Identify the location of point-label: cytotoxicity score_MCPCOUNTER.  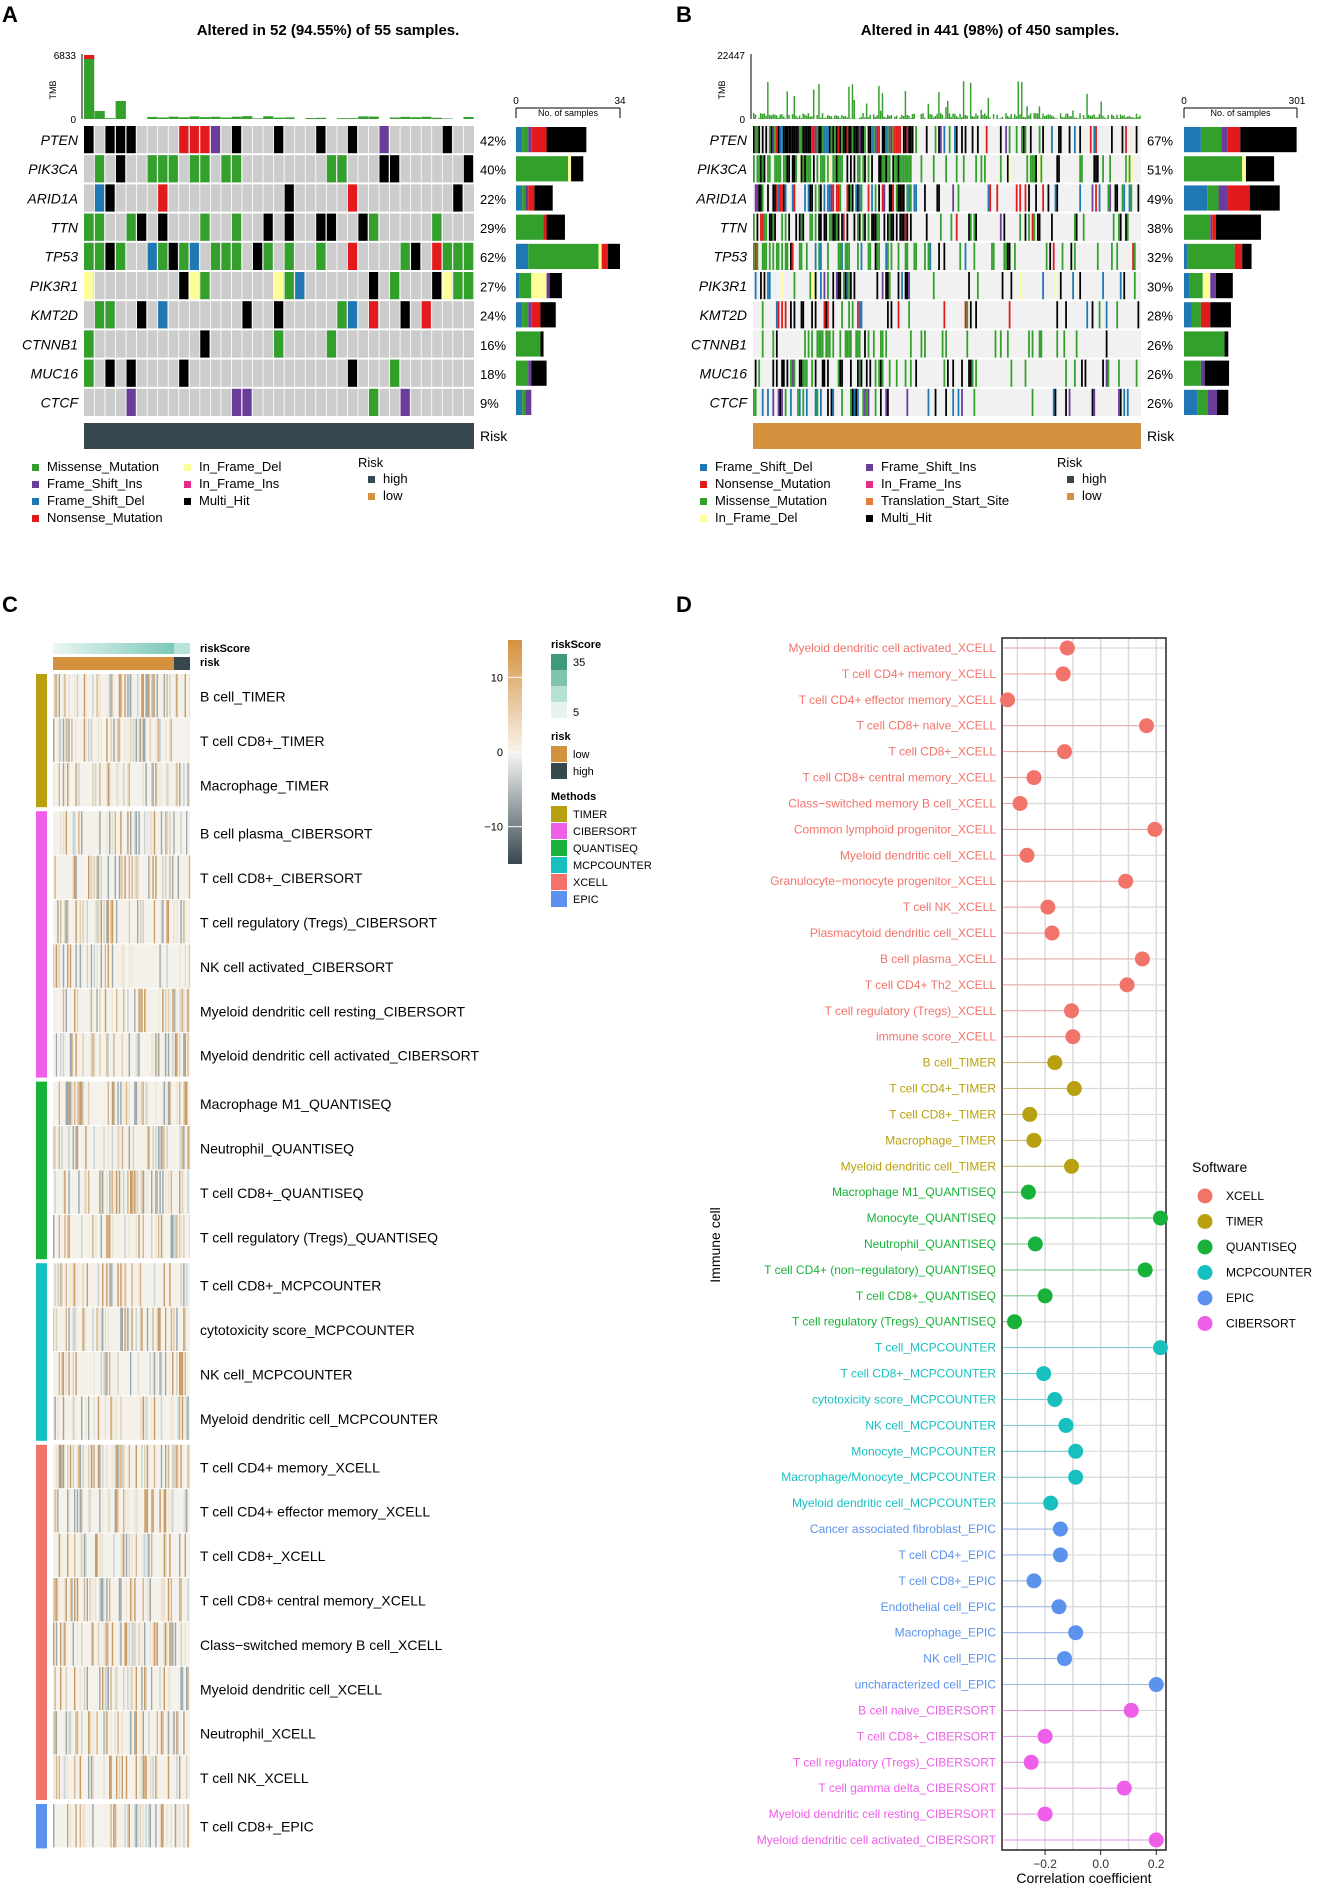
(904, 1399).